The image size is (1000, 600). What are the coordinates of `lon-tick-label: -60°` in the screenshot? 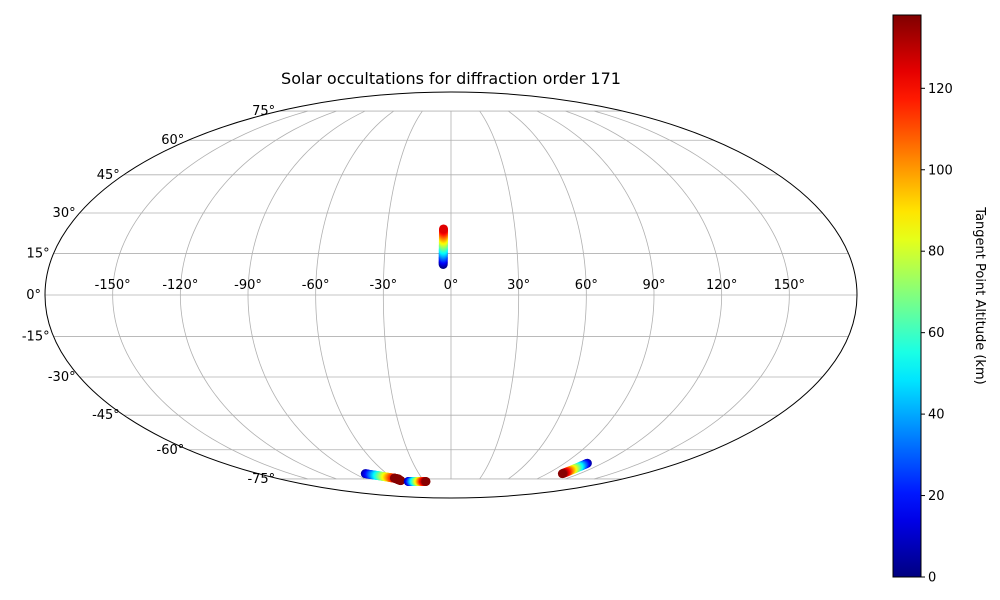 It's located at (316, 285).